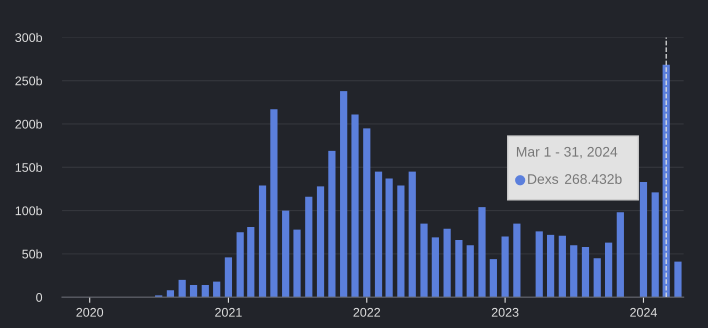 This screenshot has width=708, height=328. What do you see at coordinates (567, 152) in the screenshot?
I see `annotation: Mar 1 - 31, 2024` at bounding box center [567, 152].